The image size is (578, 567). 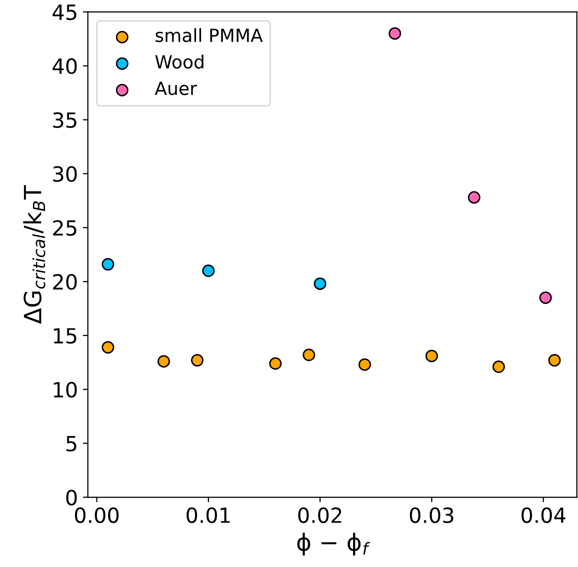 What do you see at coordinates (71, 444) in the screenshot?
I see `y-tick-label: 5` at bounding box center [71, 444].